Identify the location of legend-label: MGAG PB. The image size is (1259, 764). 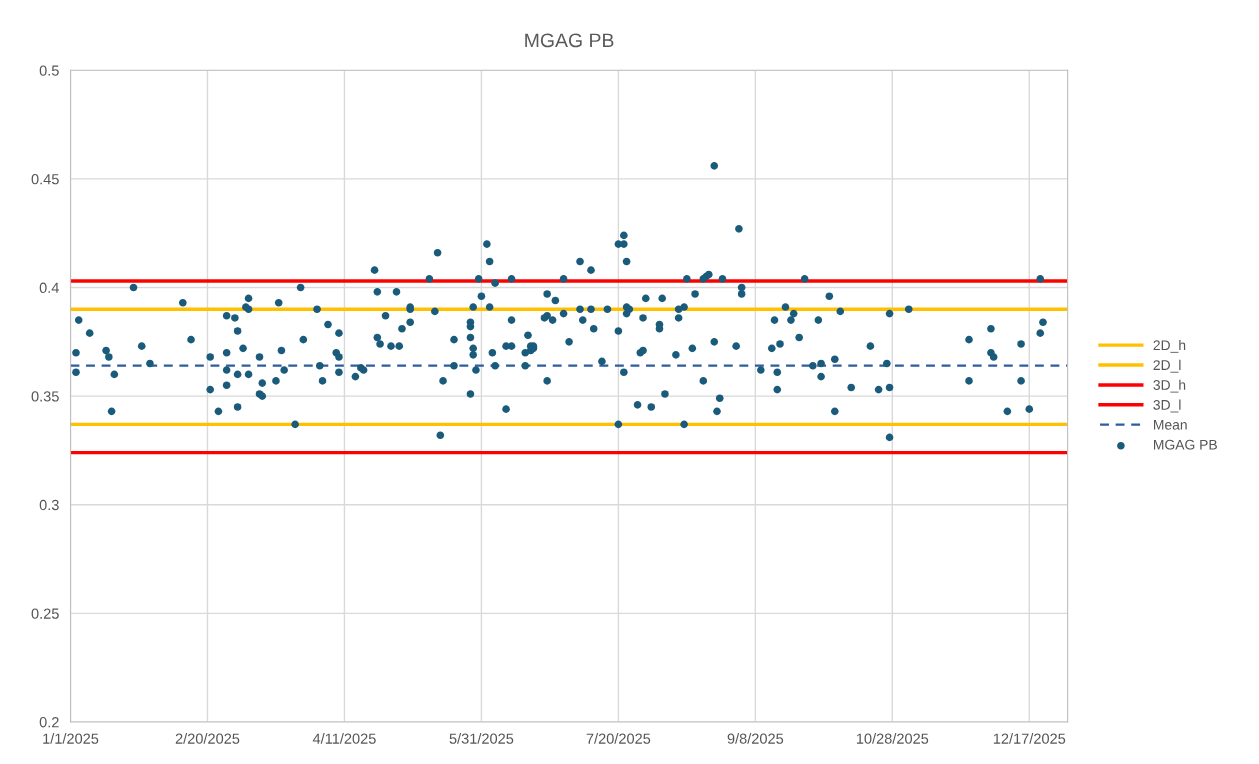
(1185, 444).